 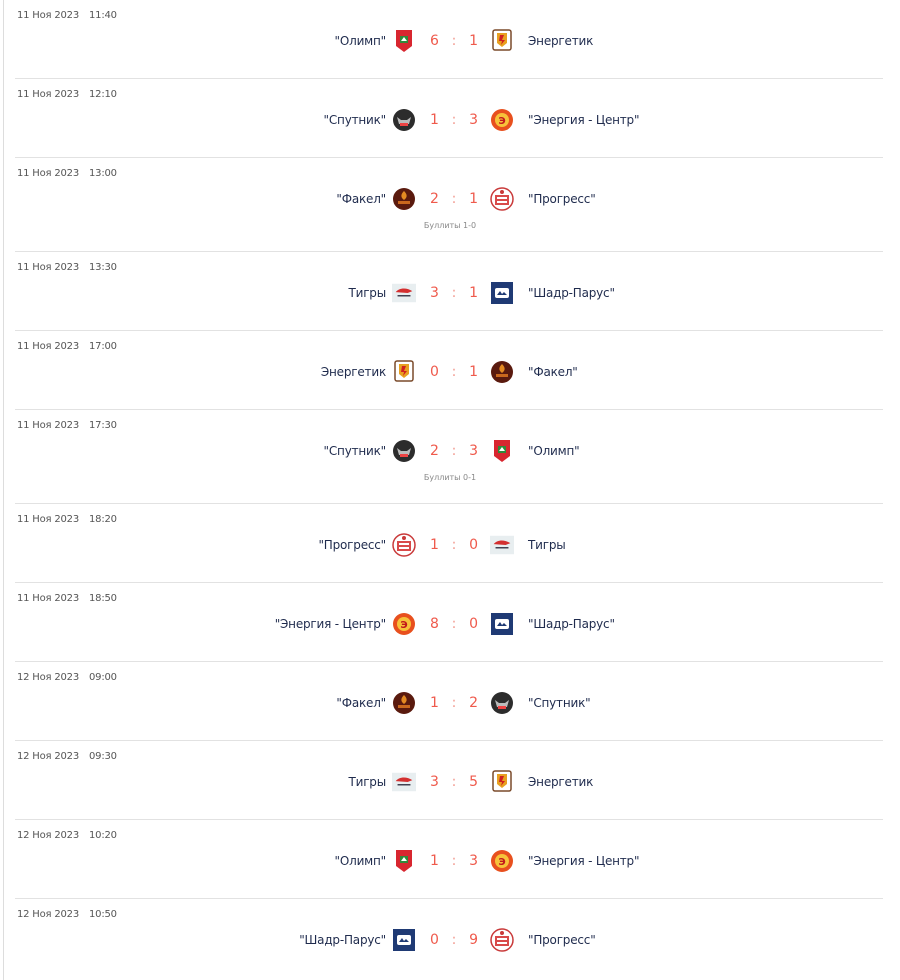 I want to click on match-datetime: 11 Ноя 2023 17:00, so click(x=67, y=346).